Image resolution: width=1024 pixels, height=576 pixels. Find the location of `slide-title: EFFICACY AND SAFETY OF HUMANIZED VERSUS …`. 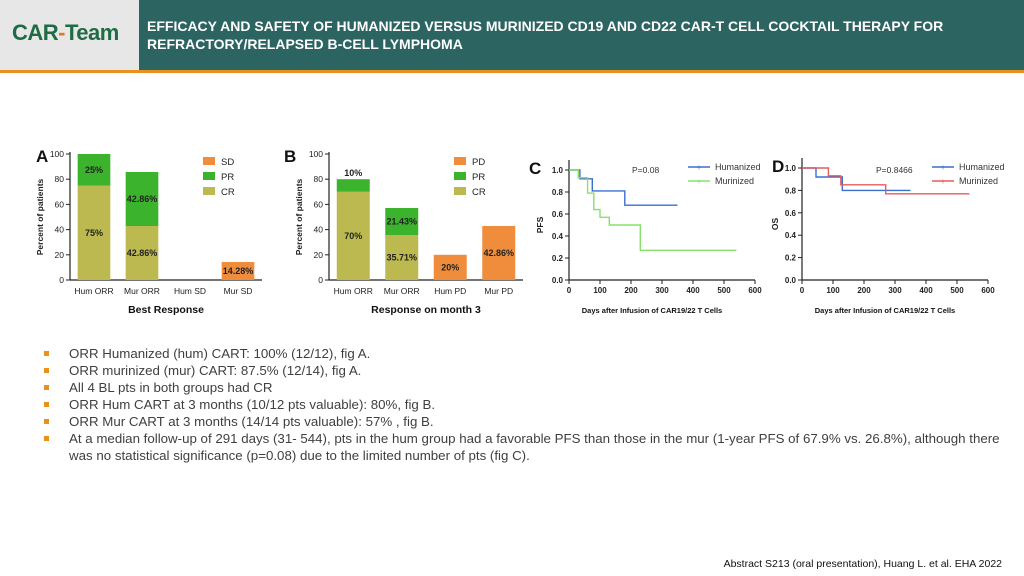

slide-title: EFFICACY AND SAFETY OF HUMANIZED VERSUS … is located at coordinates (545, 35).